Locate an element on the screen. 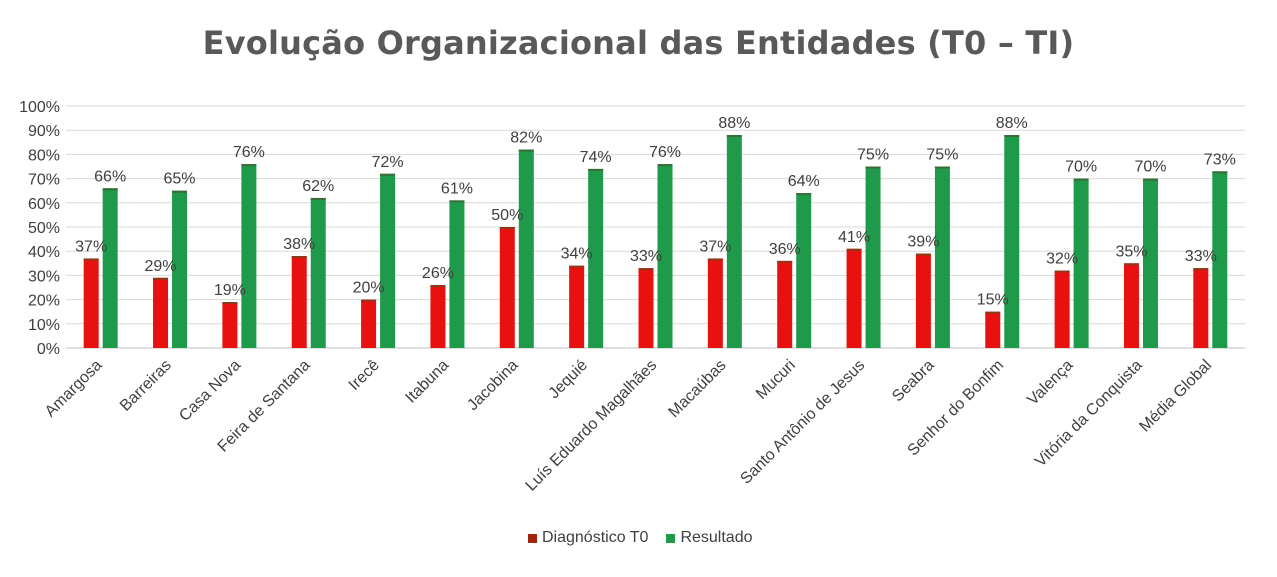  data-label-result: 62% is located at coordinates (318, 186).